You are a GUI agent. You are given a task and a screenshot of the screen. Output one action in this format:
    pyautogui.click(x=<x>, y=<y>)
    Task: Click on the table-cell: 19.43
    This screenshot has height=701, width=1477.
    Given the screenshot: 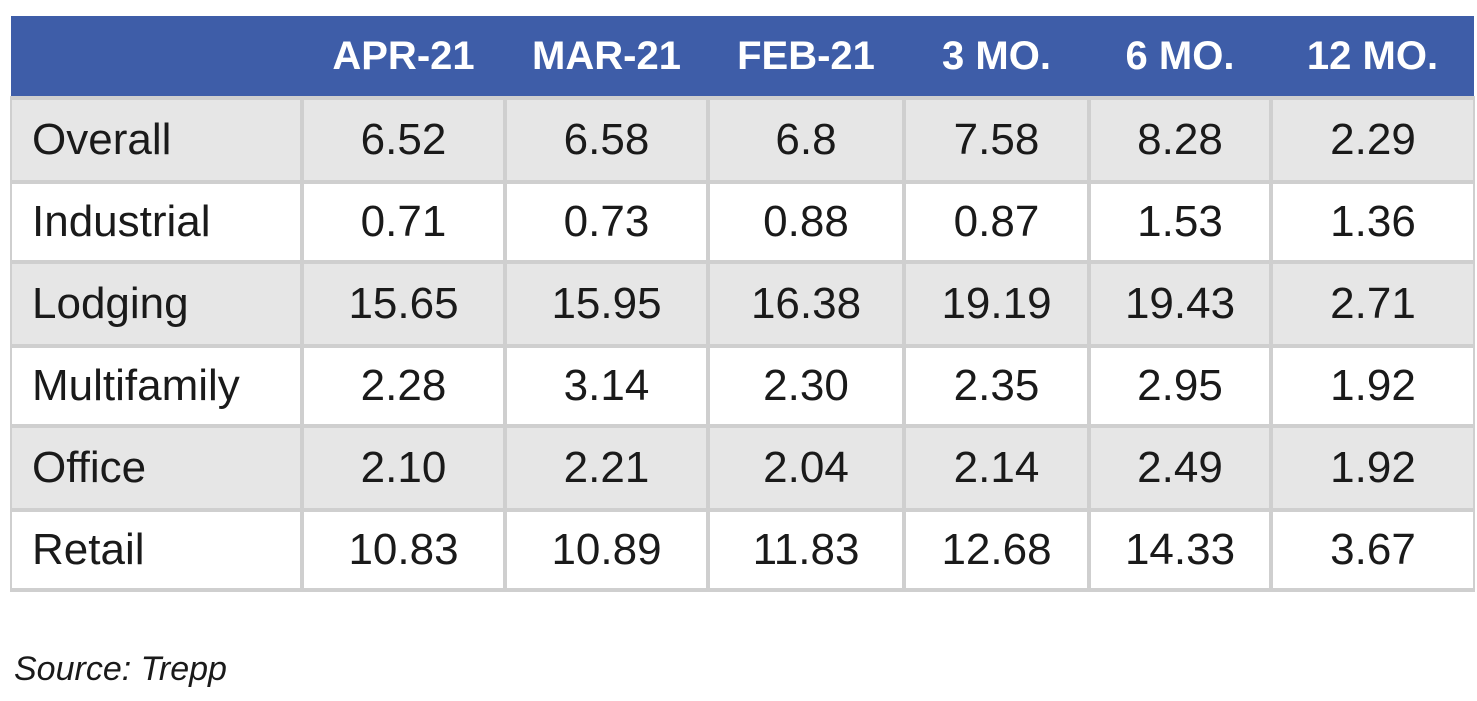 What is the action you would take?
    pyautogui.click(x=1180, y=304)
    